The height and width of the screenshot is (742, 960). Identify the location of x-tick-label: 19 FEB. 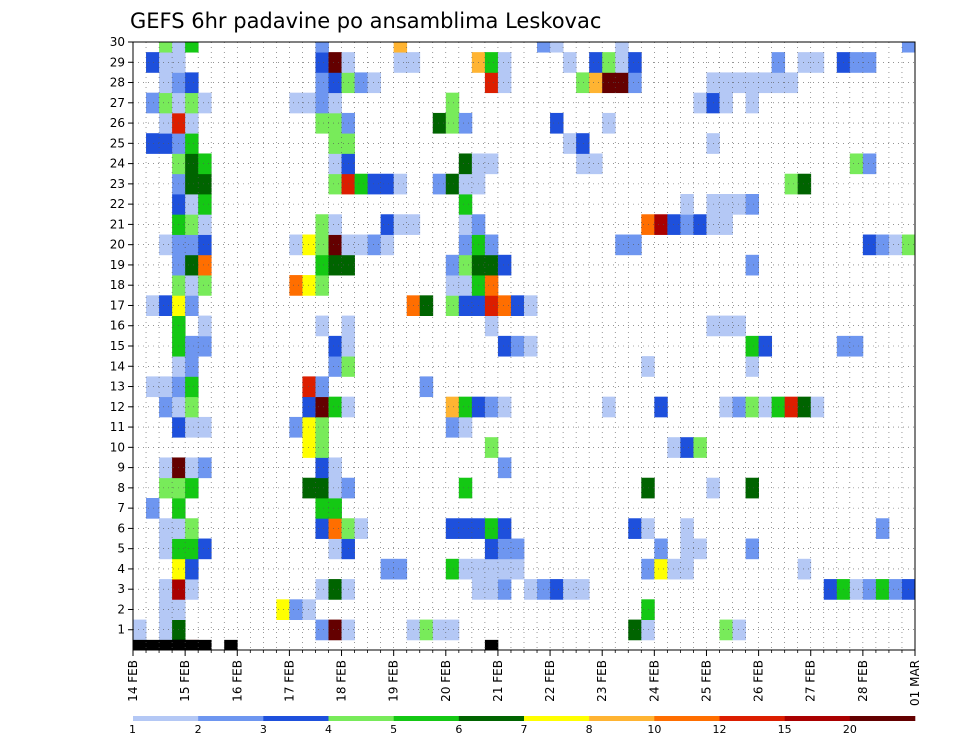
(394, 681).